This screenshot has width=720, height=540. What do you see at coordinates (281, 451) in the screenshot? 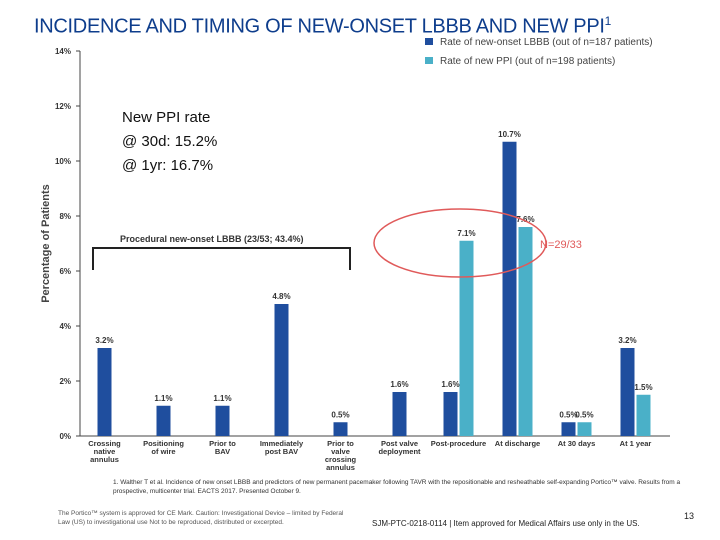
I see `x-category-label: post BAV` at bounding box center [281, 451].